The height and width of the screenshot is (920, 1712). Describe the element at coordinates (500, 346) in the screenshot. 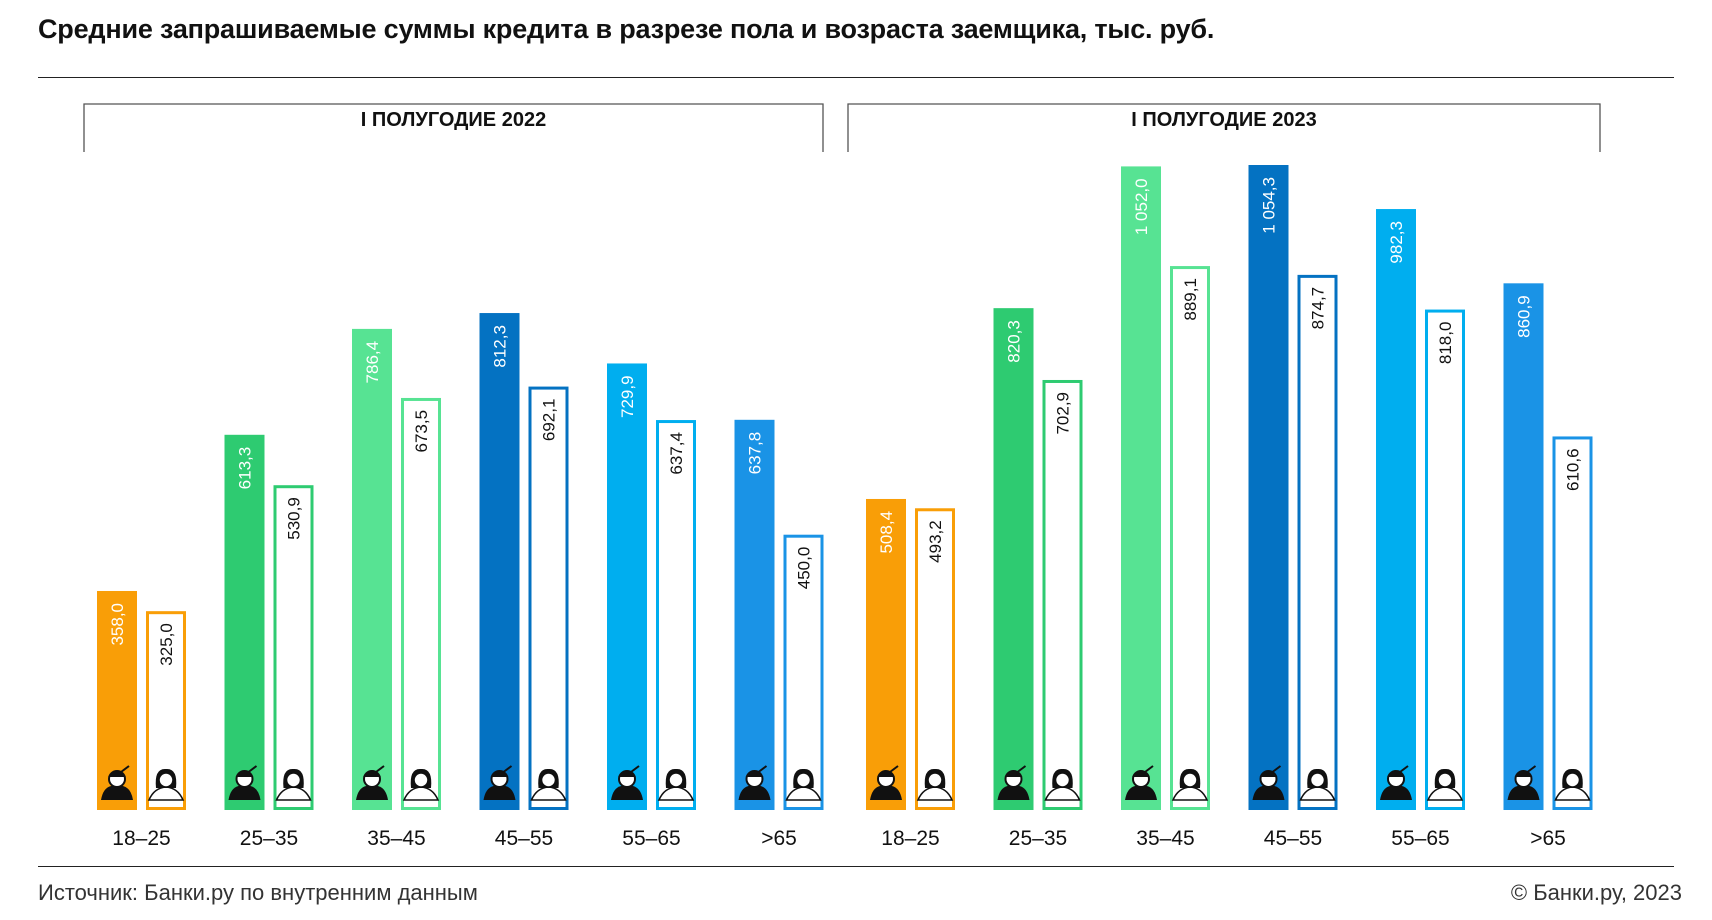

I see `bar-value-label: 812,3` at that location.